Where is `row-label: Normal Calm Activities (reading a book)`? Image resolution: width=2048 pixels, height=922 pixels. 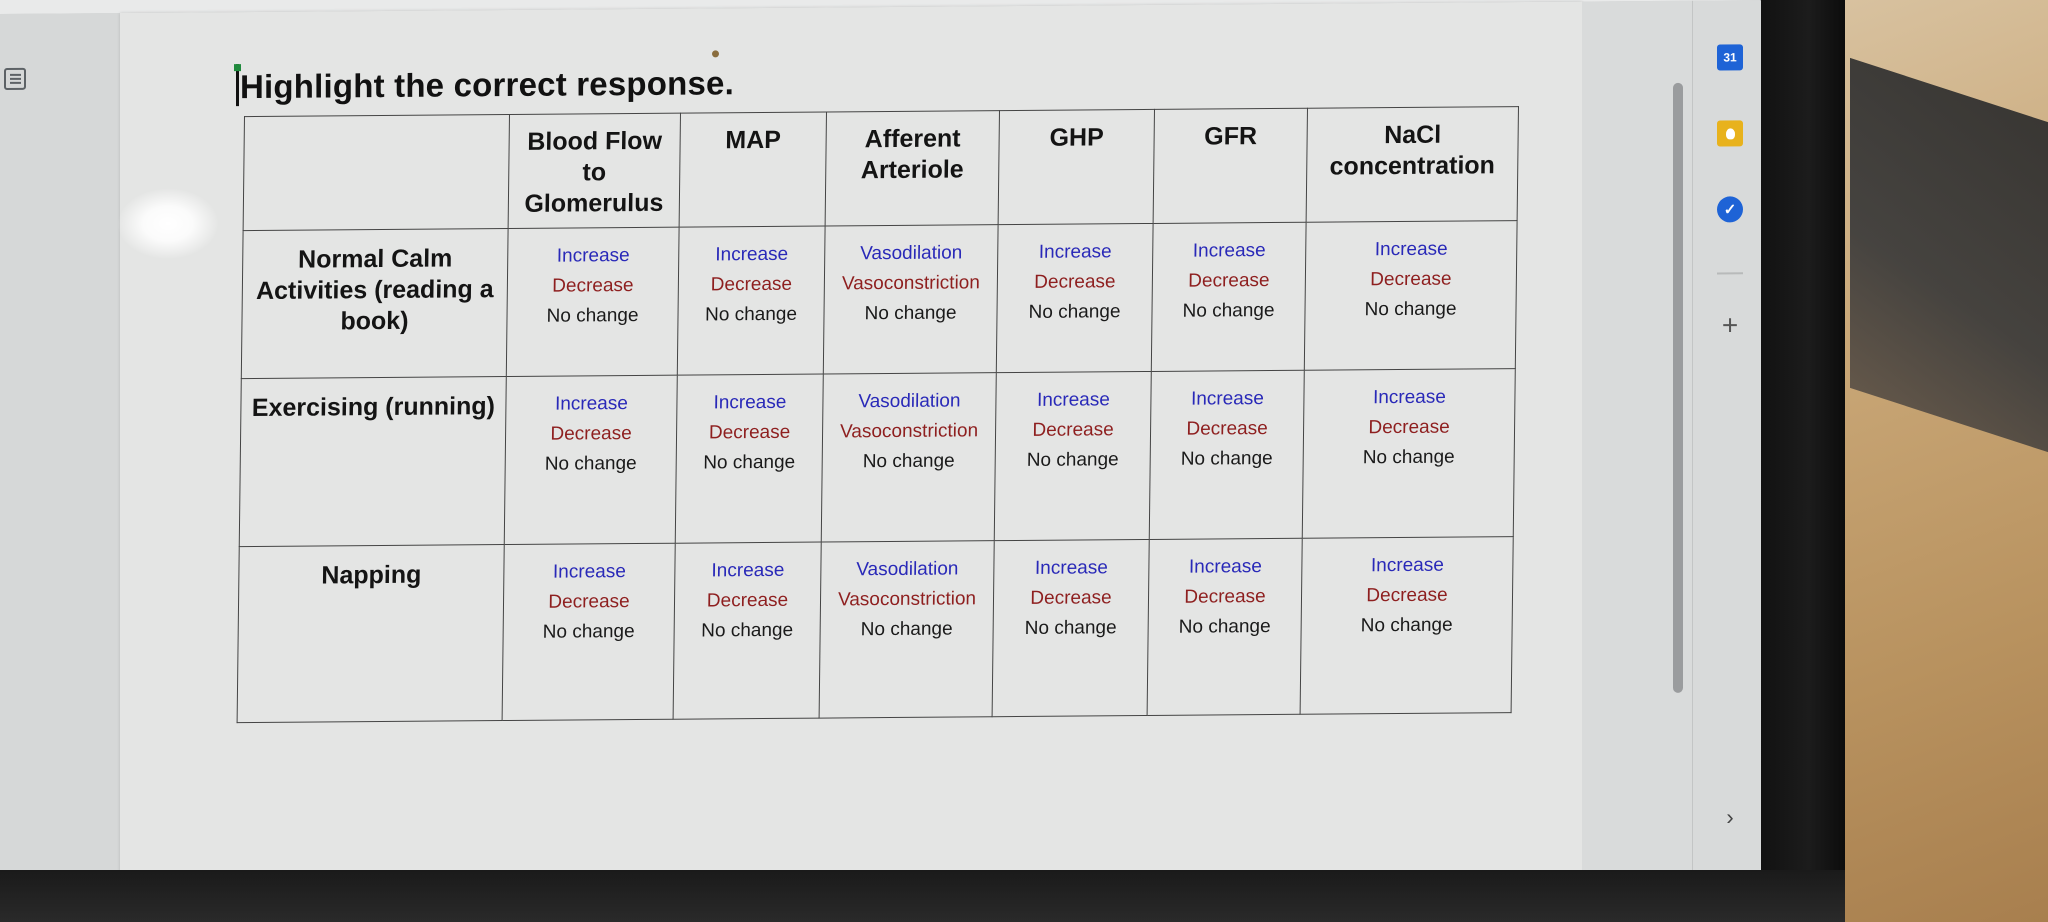 row-label: Normal Calm Activities (reading a book) is located at coordinates (375, 303).